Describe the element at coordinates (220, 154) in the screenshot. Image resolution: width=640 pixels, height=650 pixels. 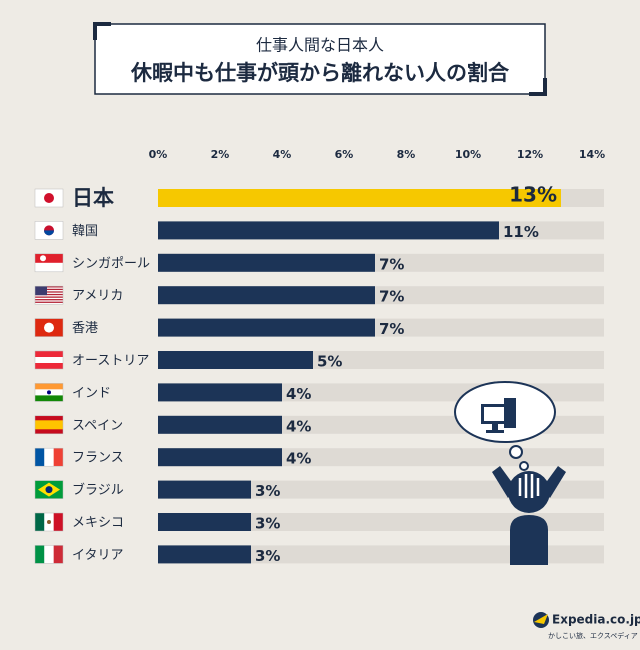
I see `x-tick-label: 2%` at that location.